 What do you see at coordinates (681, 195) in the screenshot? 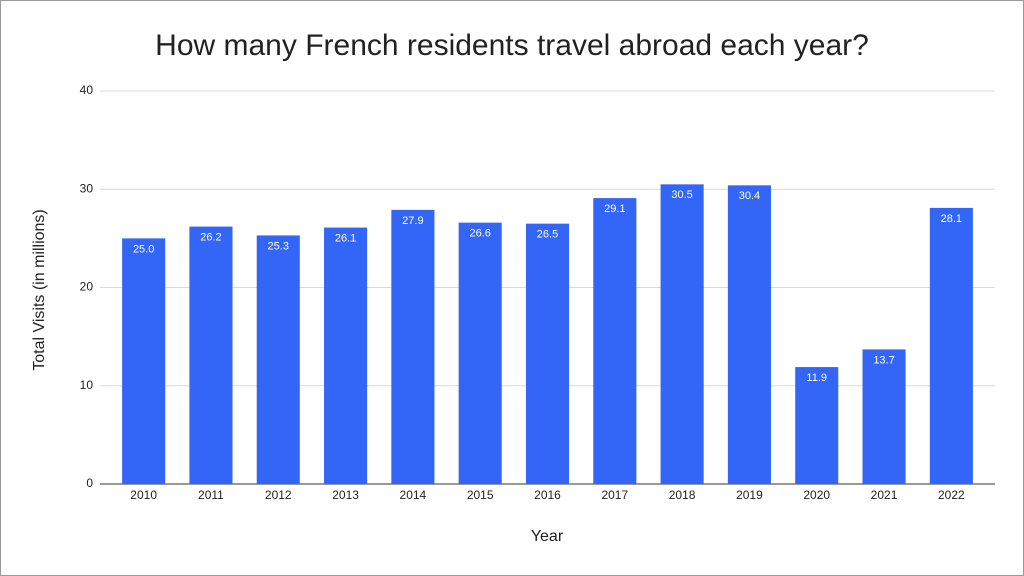
I see `value-label: 30.5` at bounding box center [681, 195].